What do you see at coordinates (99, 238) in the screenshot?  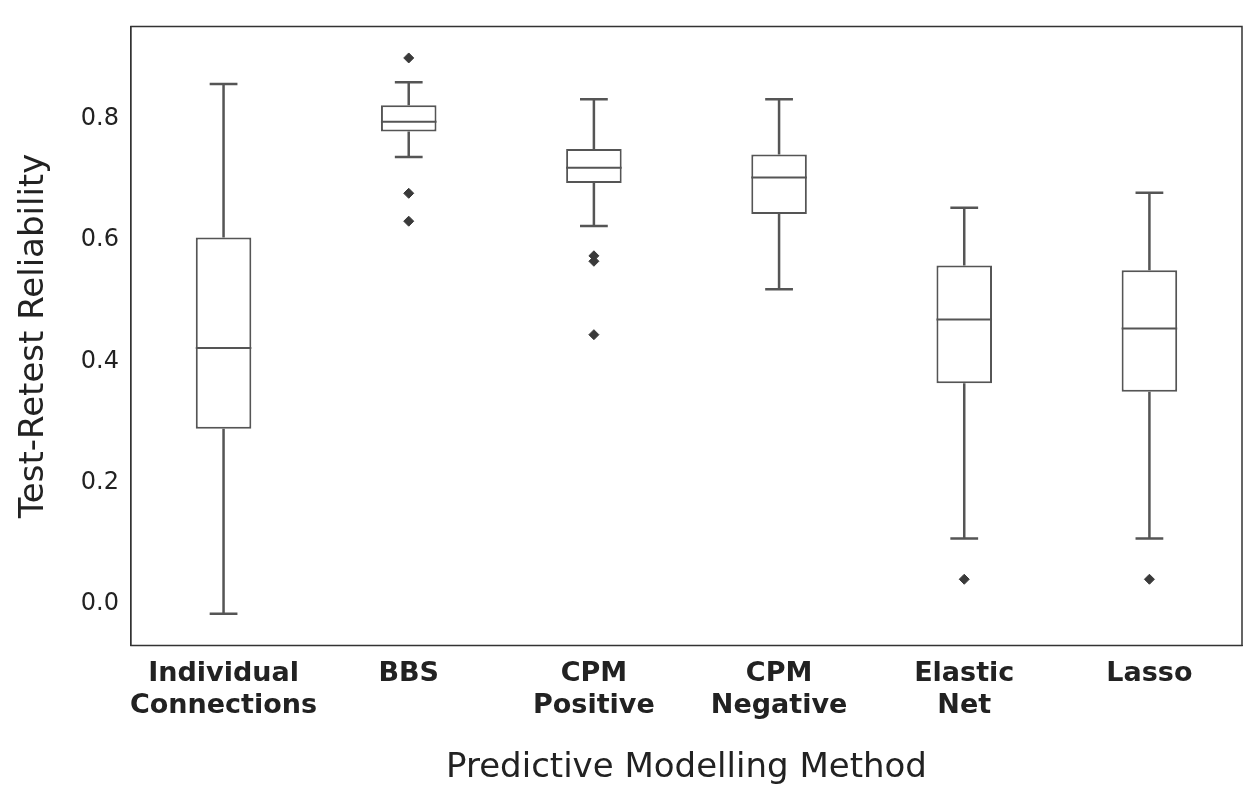 I see `y-tick-label: 0.6` at bounding box center [99, 238].